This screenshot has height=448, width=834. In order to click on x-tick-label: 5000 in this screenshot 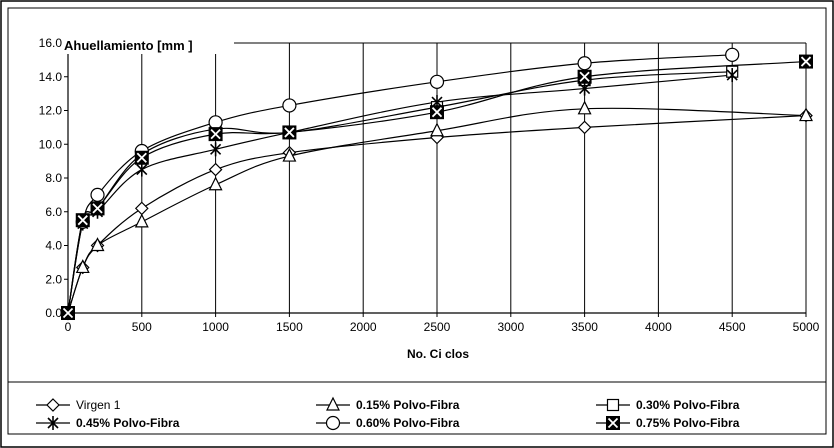, I will do `click(806, 327)`.